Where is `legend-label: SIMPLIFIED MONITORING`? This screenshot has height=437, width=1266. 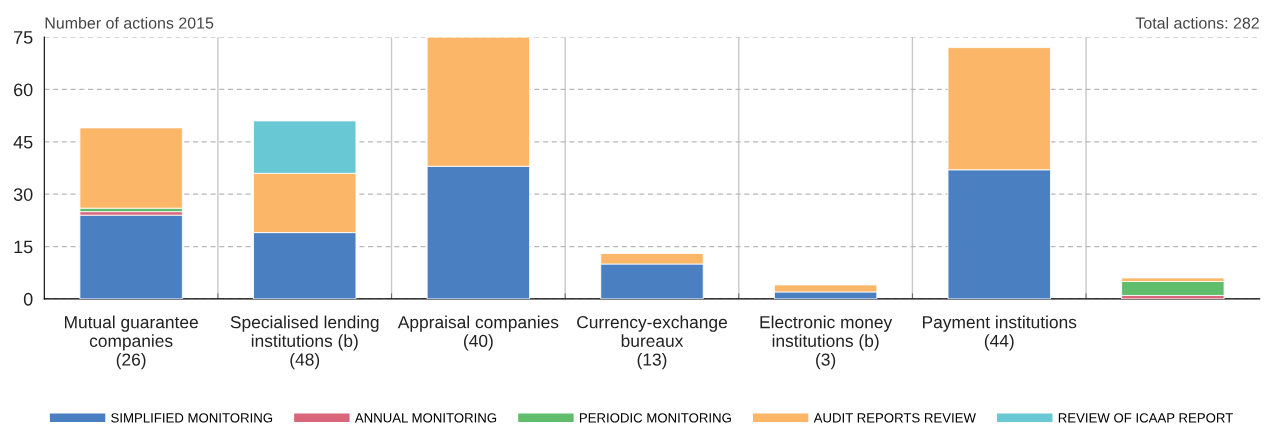 legend-label: SIMPLIFIED MONITORING is located at coordinates (192, 418).